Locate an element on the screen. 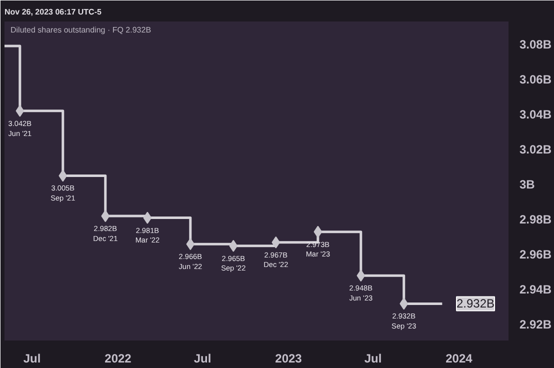 The image size is (554, 368). x-tick-label: 2024 is located at coordinates (459, 359).